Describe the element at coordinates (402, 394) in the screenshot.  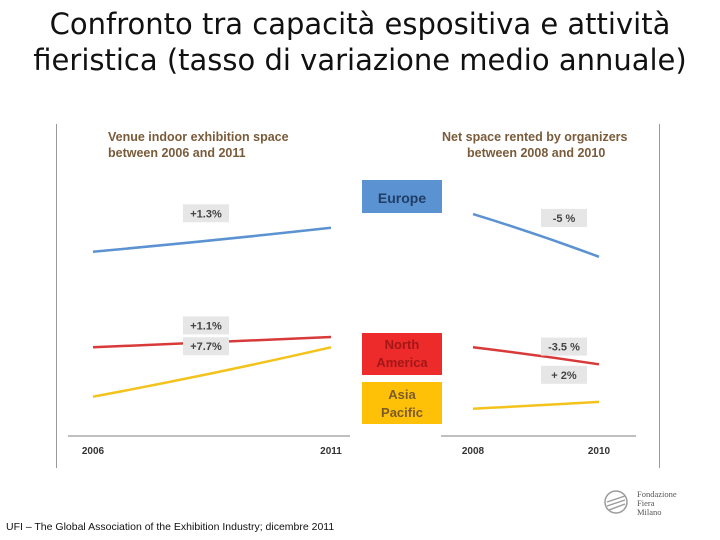
I see `legend-label-asia-pacific-line1: Asia` at that location.